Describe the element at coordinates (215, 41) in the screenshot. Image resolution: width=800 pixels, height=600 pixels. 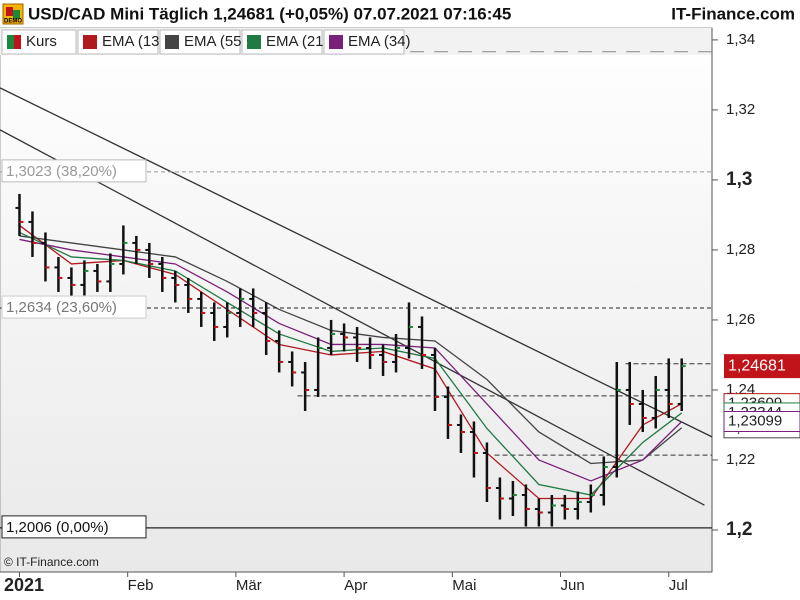
I see `legend-label: EMA (55)` at that location.